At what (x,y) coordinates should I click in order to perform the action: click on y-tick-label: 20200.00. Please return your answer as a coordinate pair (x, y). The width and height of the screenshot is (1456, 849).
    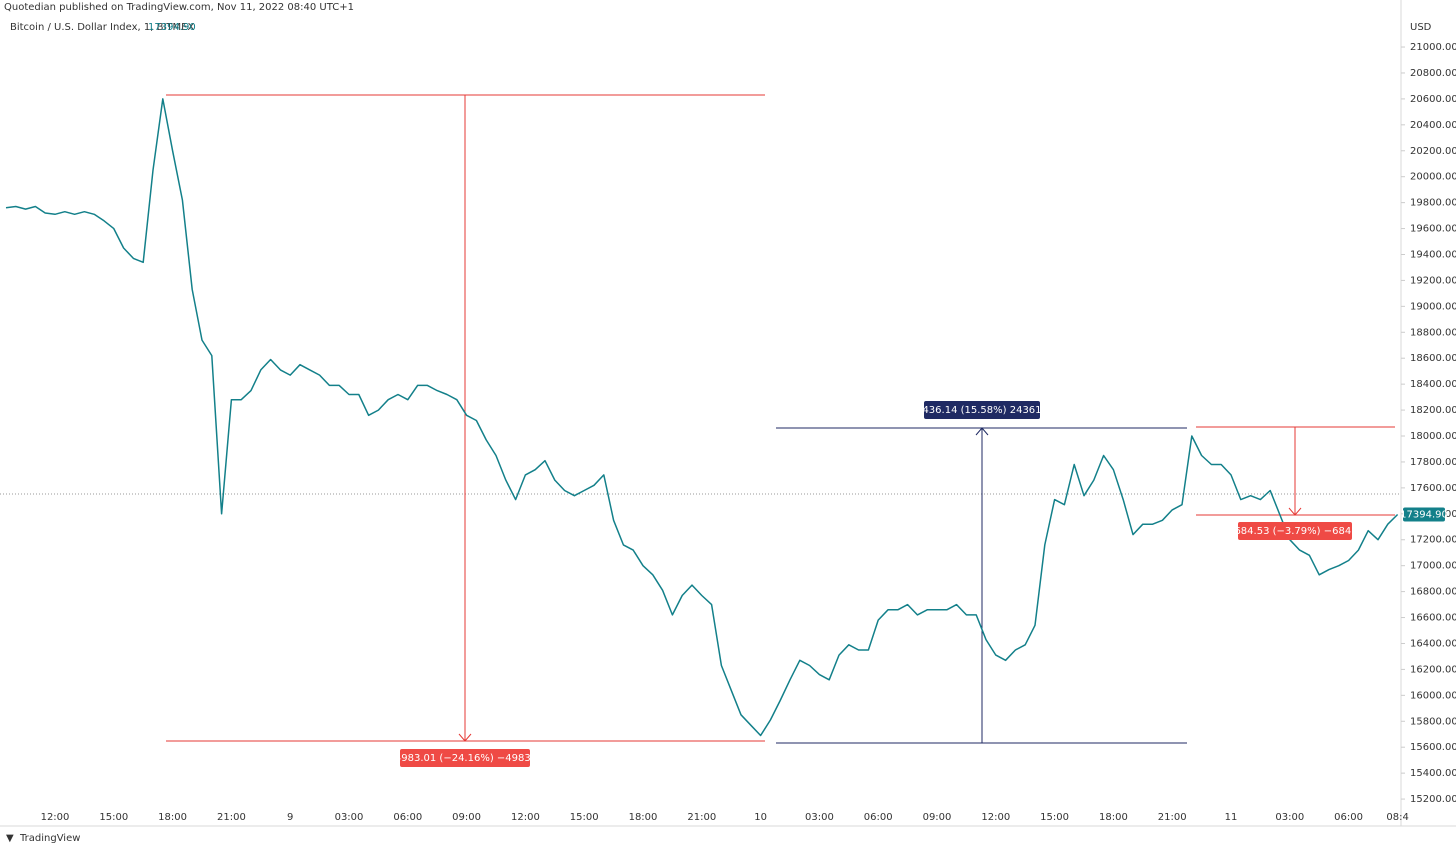
    Looking at the image, I should click on (1433, 151).